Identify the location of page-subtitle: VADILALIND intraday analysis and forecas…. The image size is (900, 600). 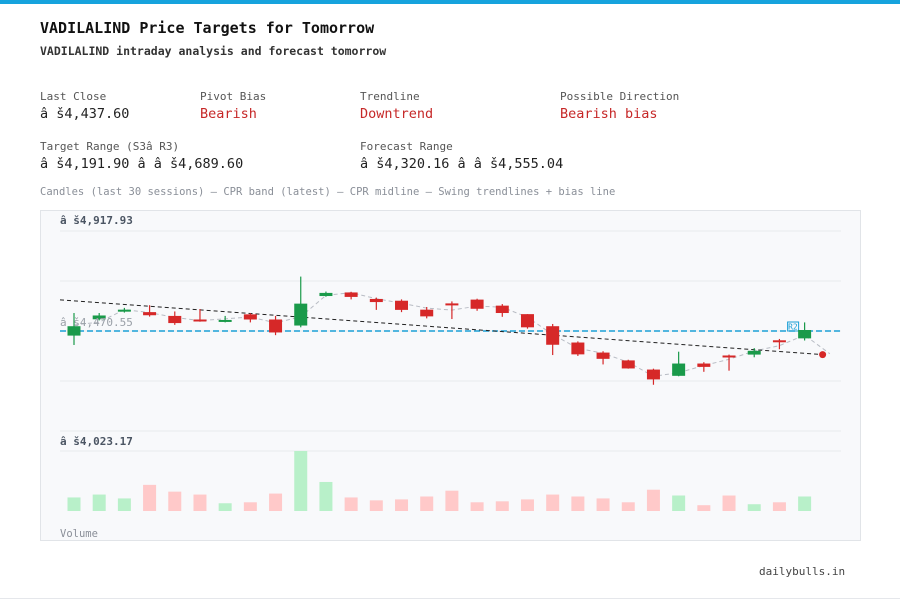
(213, 51).